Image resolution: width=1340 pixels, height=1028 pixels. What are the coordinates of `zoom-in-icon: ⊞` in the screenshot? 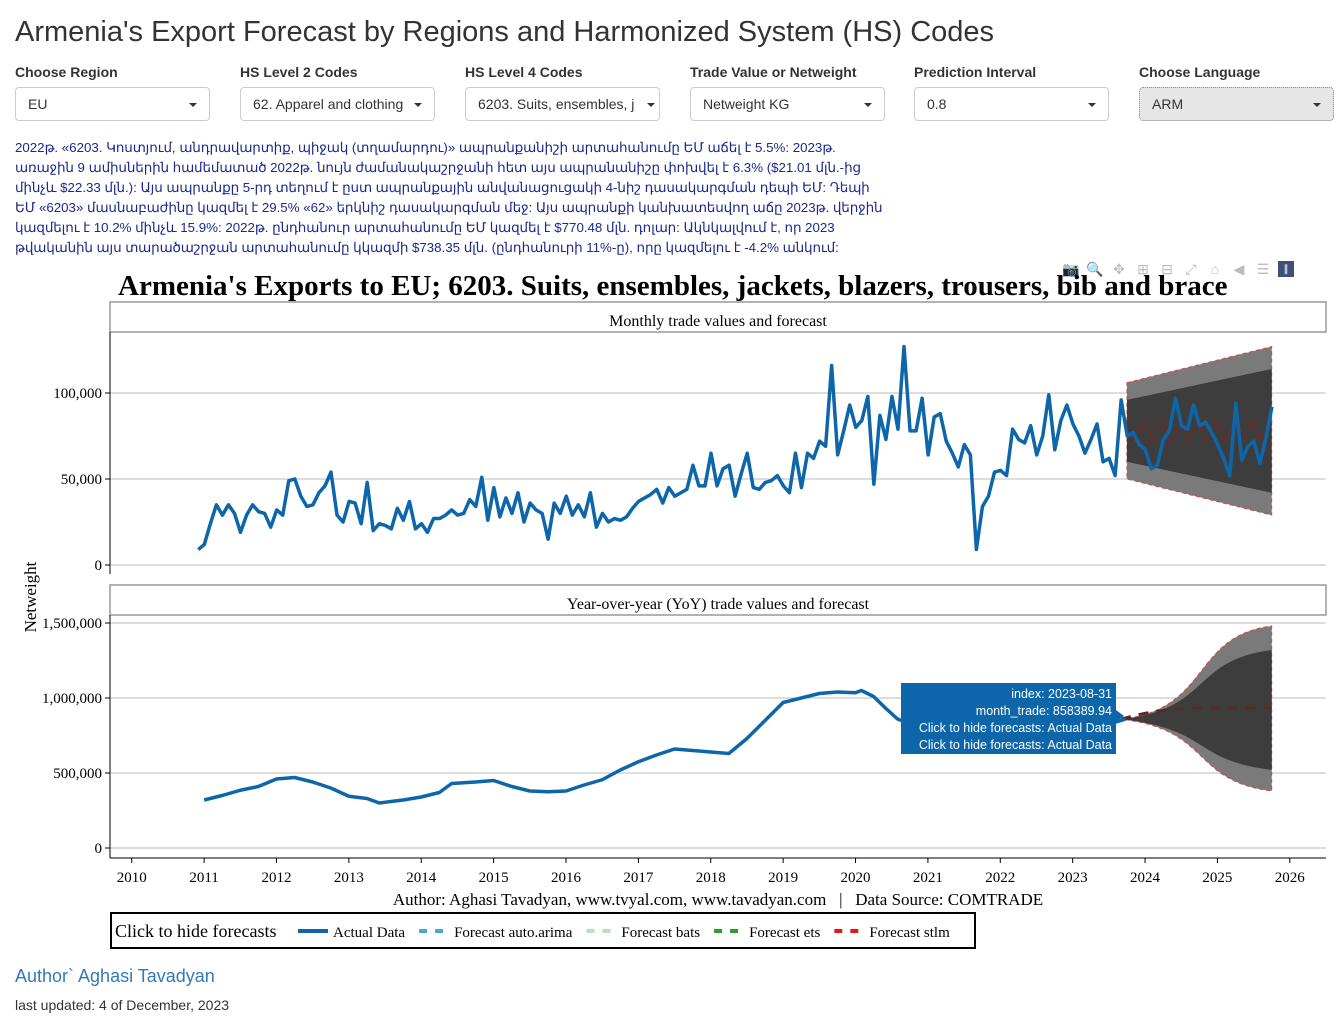 It's located at (1143, 268).